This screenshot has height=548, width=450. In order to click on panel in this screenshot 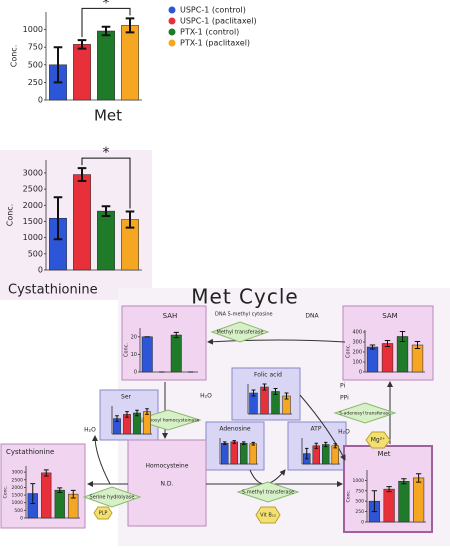, I will do `click(164, 343)`.